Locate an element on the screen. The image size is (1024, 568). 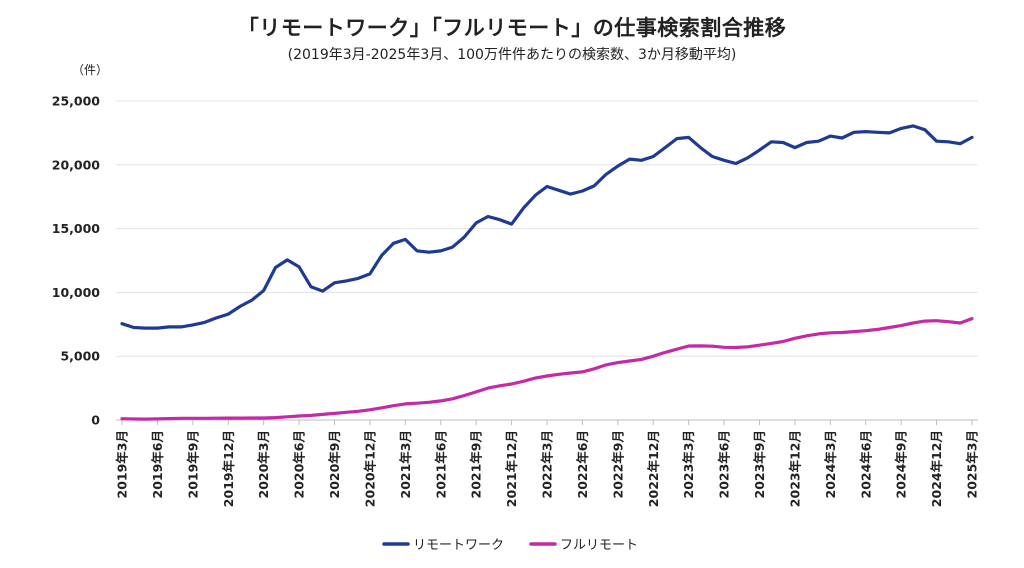
x-tick-label: 2020年9月 is located at coordinates (334, 464).